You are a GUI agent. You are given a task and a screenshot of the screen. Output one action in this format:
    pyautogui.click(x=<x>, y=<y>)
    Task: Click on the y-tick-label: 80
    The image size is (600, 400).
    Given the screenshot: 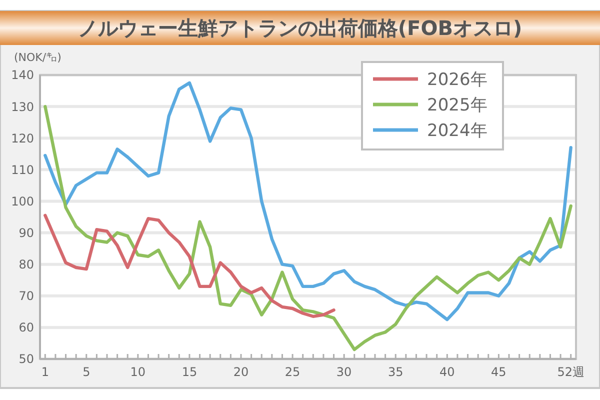 What is the action you would take?
    pyautogui.click(x=26, y=265)
    